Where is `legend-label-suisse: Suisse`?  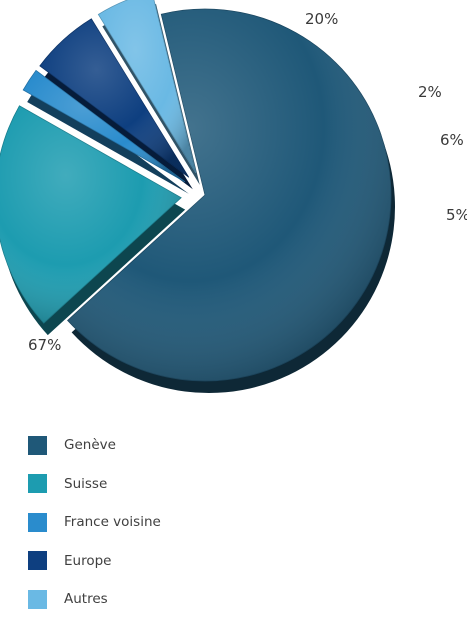
legend-label-suisse: Suisse is located at coordinates (86, 483).